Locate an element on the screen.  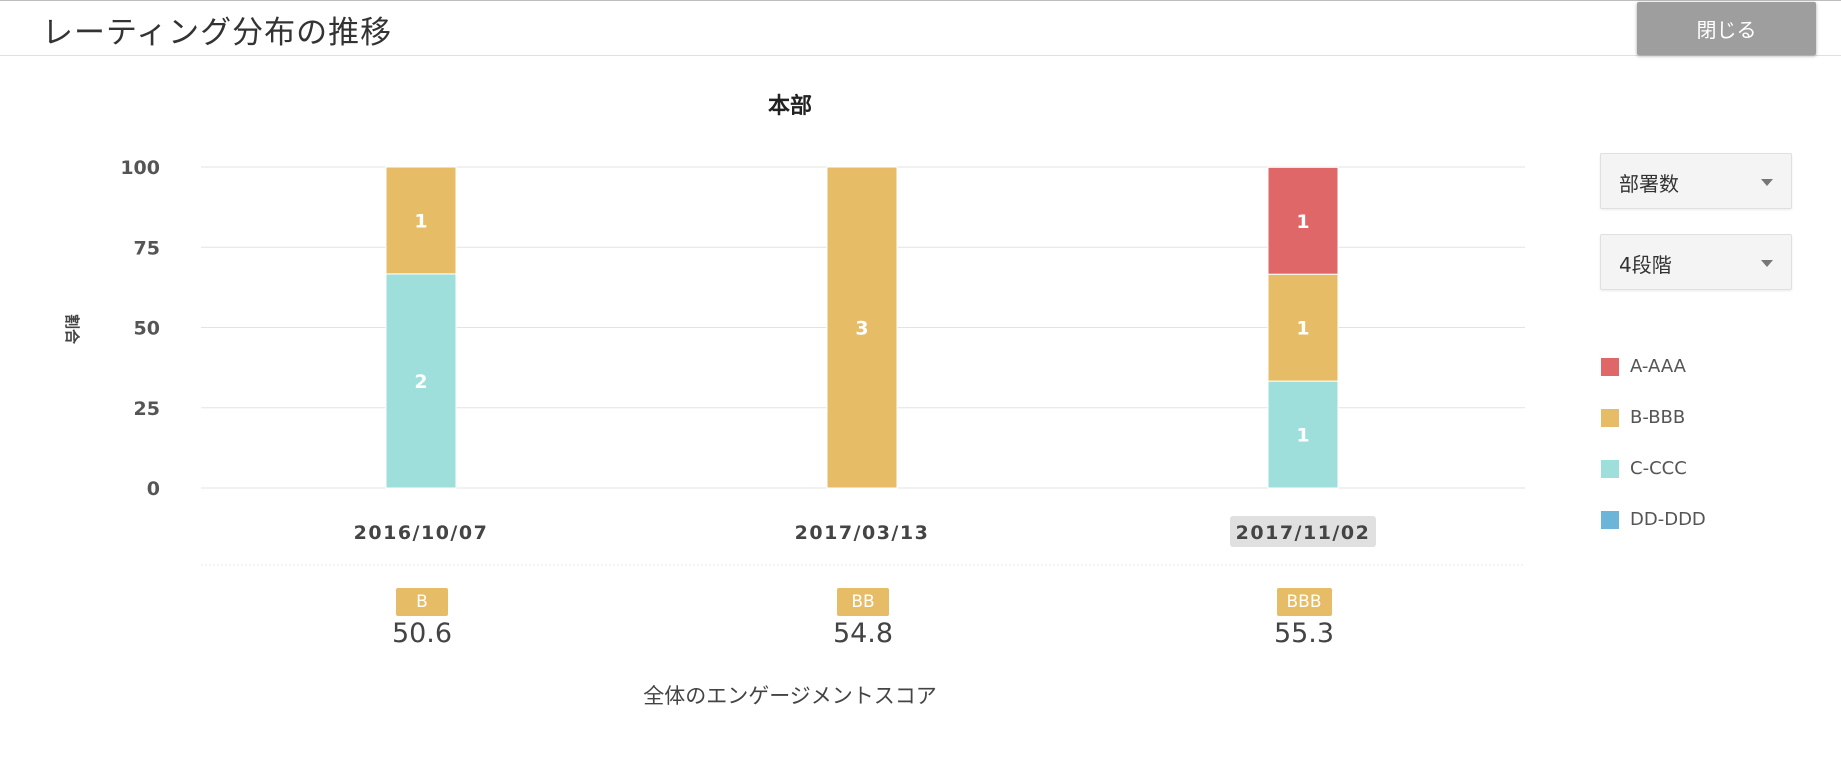
score-rating-badge: BB is located at coordinates (863, 602).